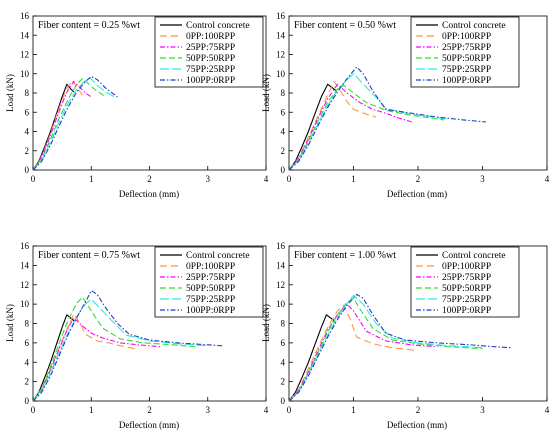 The width and height of the screenshot is (550, 435). I want to click on fiber-content-annotation: Fiber content = 1.00 %wt, so click(345, 255).